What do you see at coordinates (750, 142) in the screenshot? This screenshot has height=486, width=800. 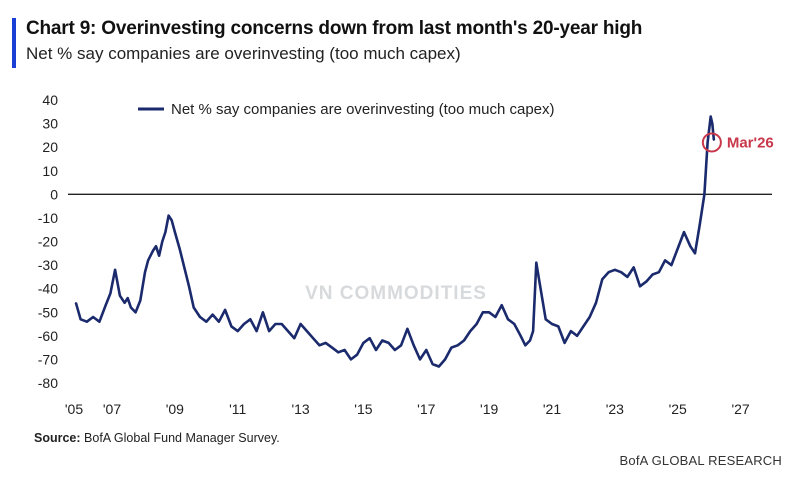 I see `annotation-label: Mar'26` at bounding box center [750, 142].